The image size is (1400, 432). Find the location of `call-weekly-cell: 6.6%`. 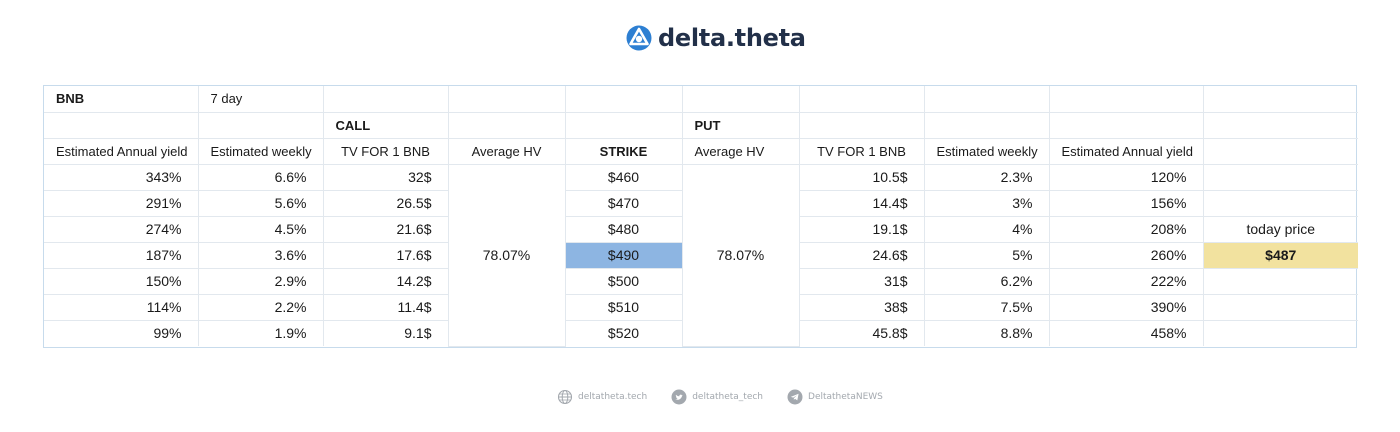

call-weekly-cell: 6.6% is located at coordinates (261, 177).